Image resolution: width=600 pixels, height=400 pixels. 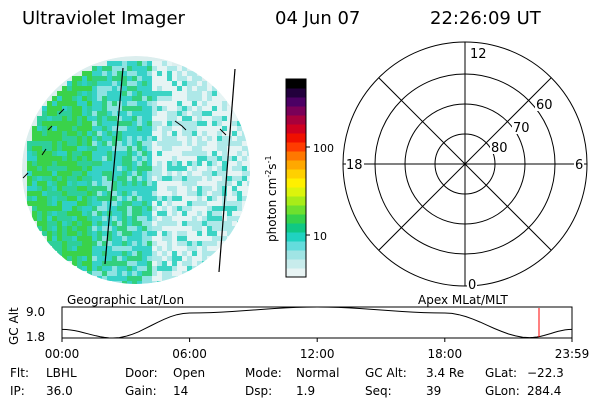 I want to click on instrument-title: Ultraviolet Imager, so click(x=104, y=18).